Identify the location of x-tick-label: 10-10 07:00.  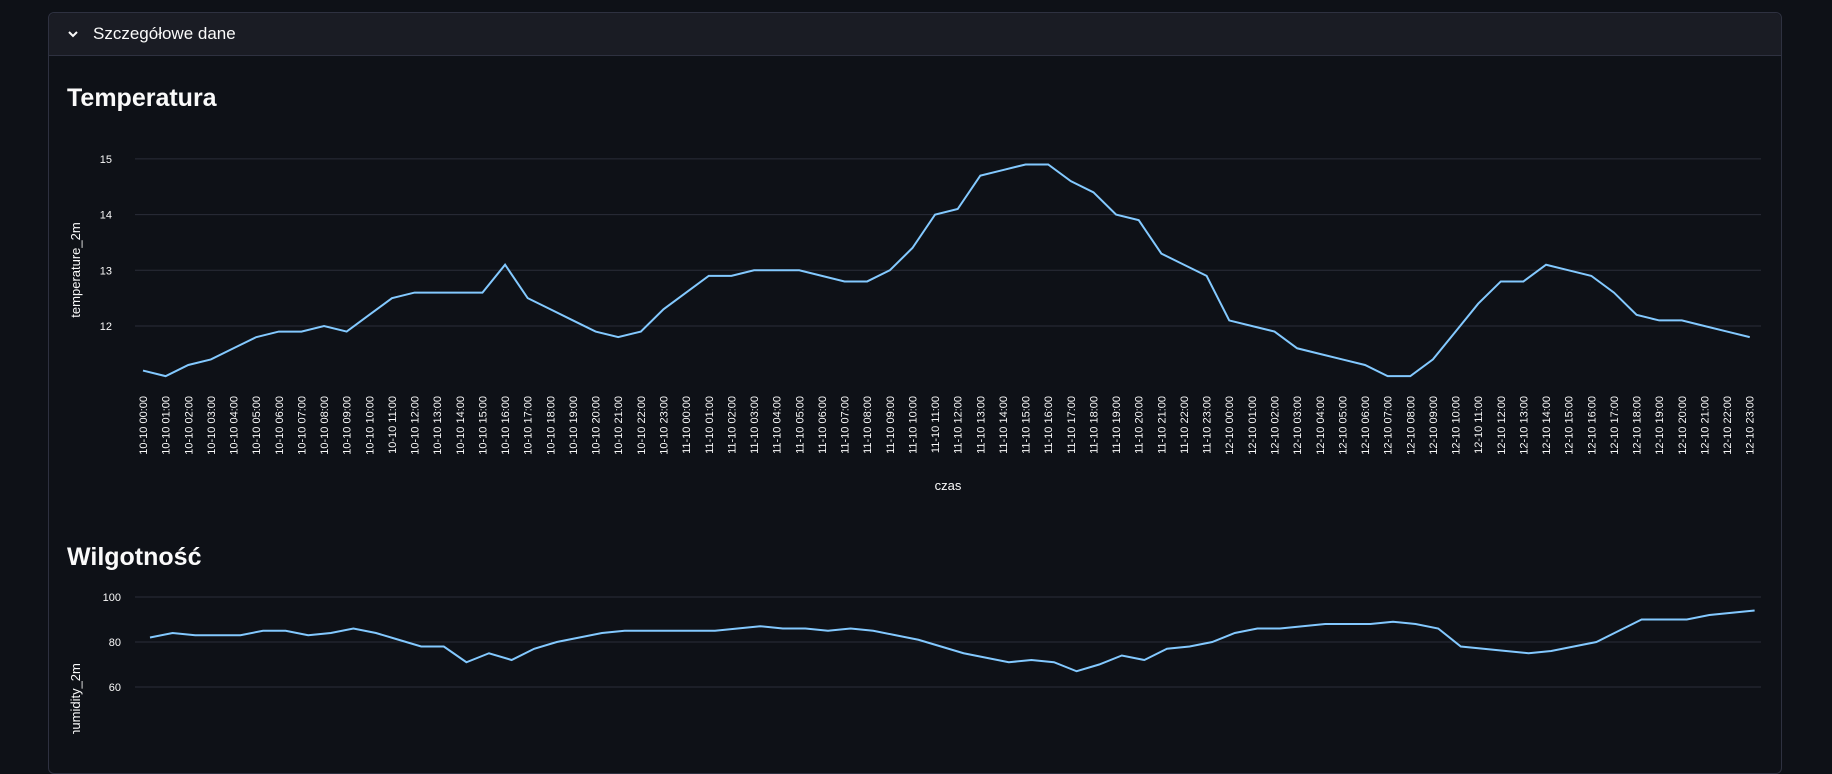
(302, 425).